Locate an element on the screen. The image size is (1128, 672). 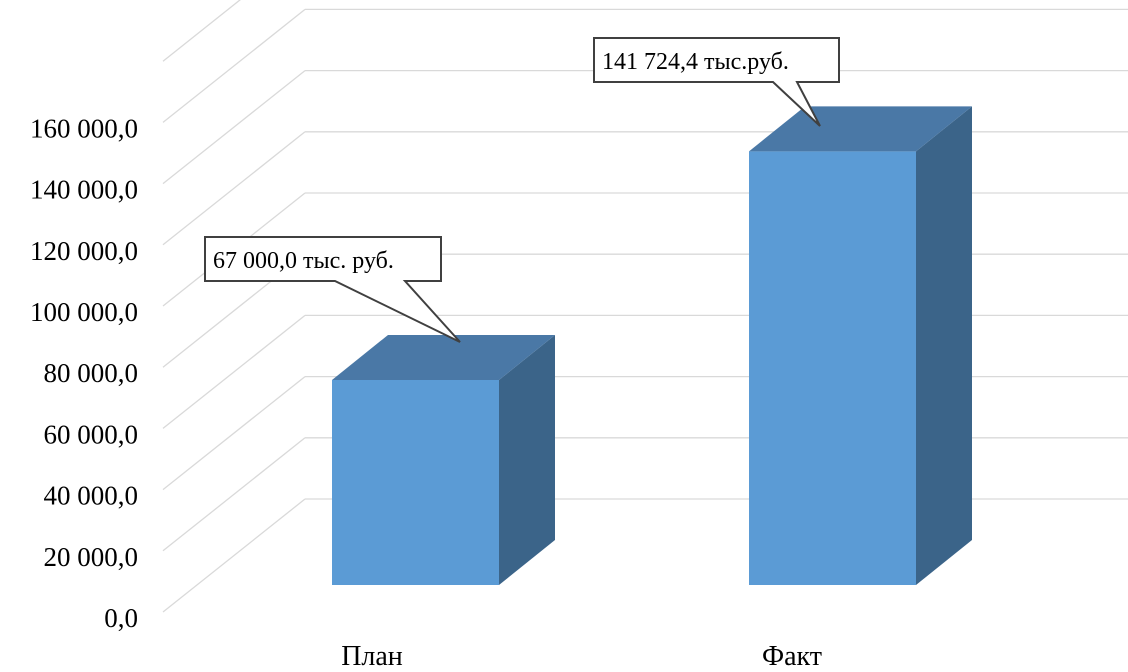
data-label: 67 000,0 тыс. руб. is located at coordinates (303, 261).